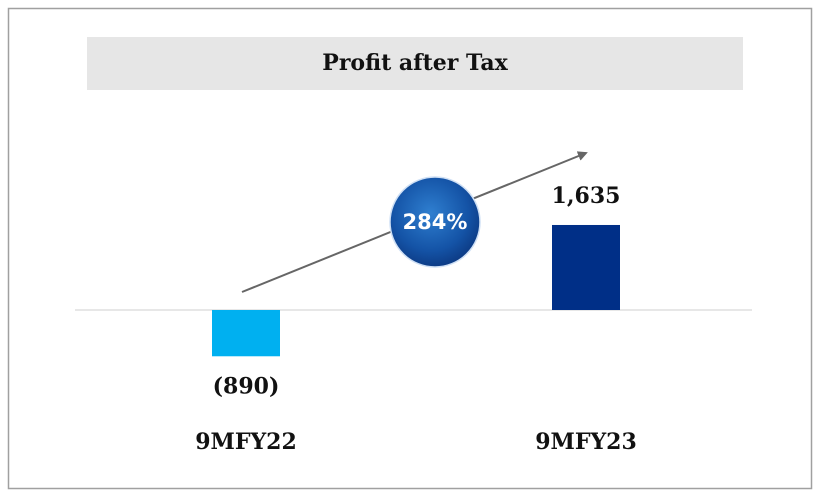 The width and height of the screenshot is (820, 497). I want to click on x-tick-label: 9MFY22, so click(246, 442).